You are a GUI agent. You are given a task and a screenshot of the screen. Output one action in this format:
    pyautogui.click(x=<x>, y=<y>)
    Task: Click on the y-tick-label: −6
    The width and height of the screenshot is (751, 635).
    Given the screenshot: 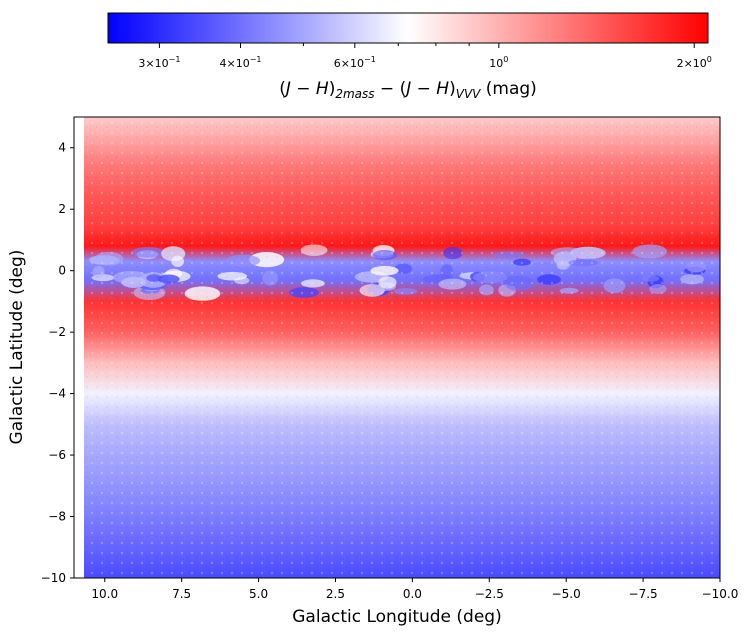 What is the action you would take?
    pyautogui.click(x=57, y=455)
    